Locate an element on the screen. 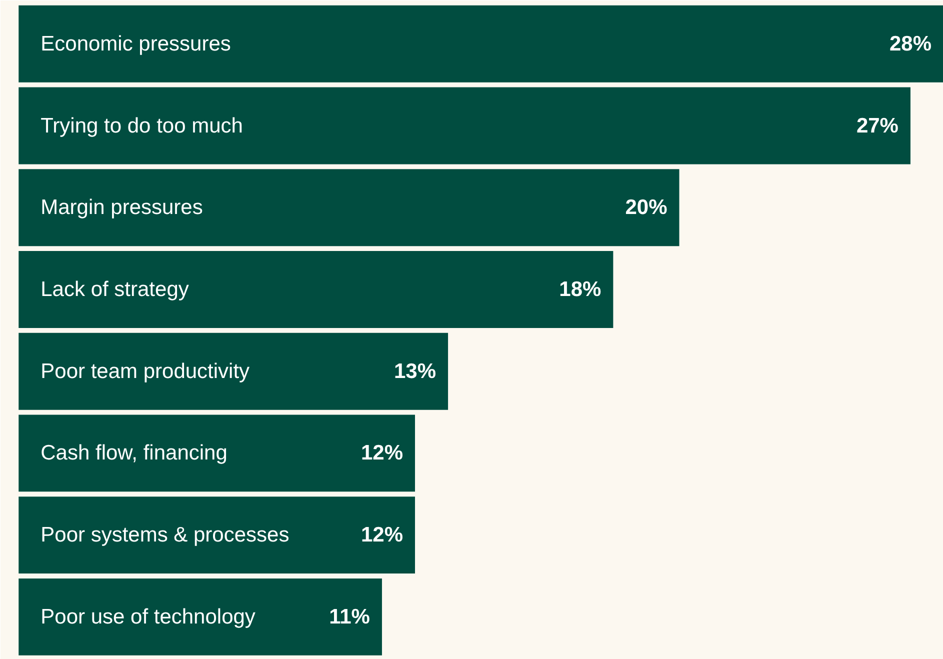  data-label: 18% is located at coordinates (580, 289).